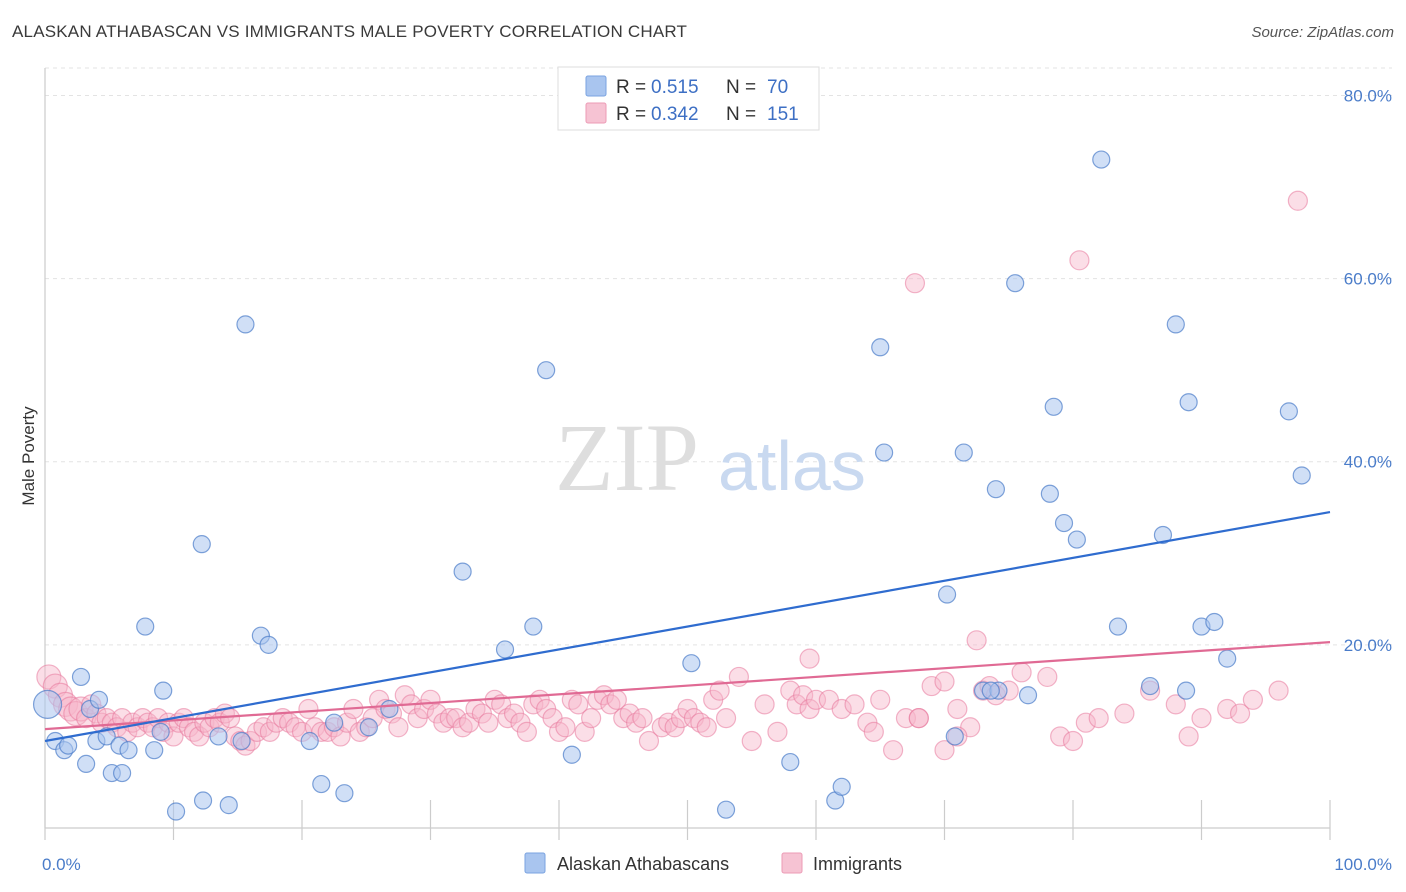  Describe the element at coordinates (741, 114) in the screenshot. I see `legend-n-label-2: N =` at that location.